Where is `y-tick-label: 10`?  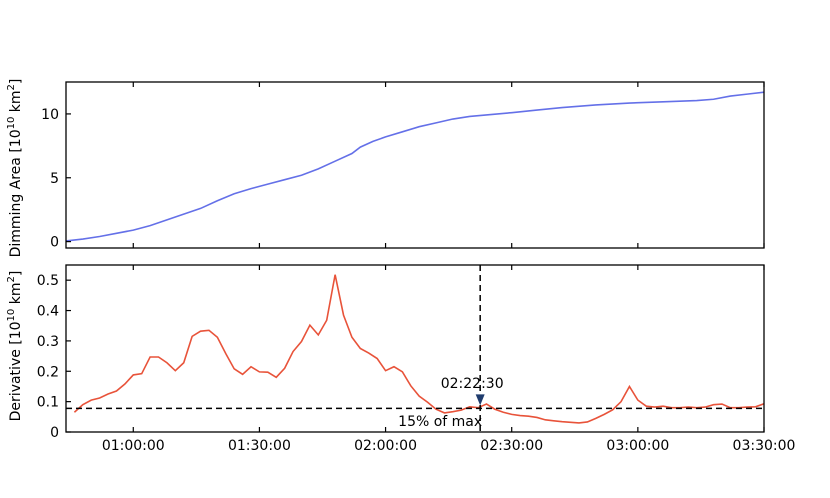 y-tick-label: 10 is located at coordinates (50, 115).